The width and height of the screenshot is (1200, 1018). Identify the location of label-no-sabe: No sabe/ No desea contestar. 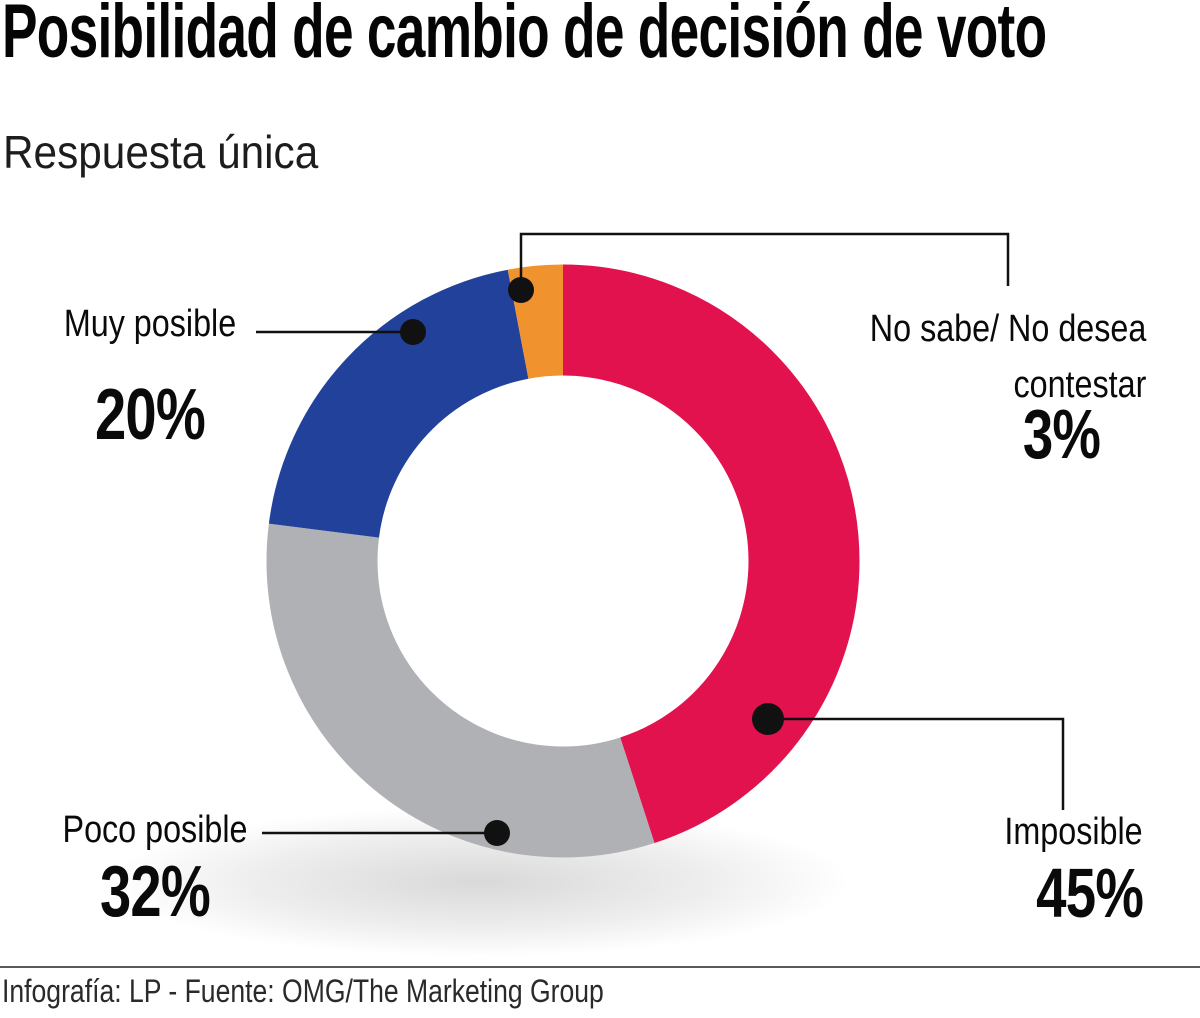
(1007, 357).